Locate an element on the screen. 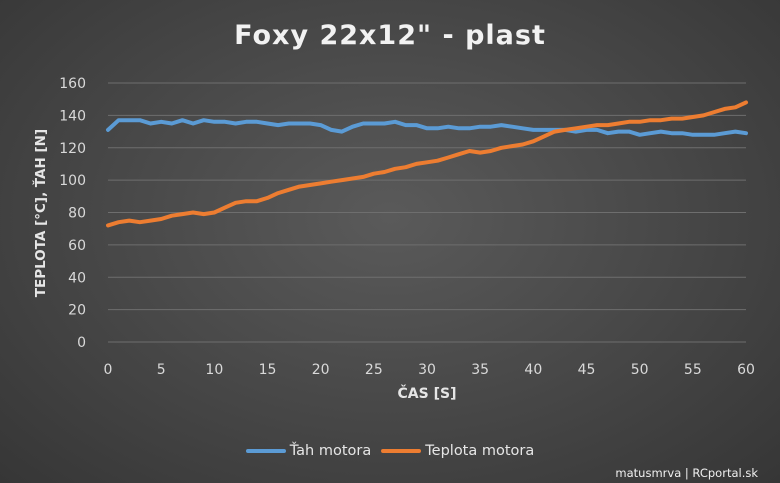 Image resolution: width=780 pixels, height=483 pixels. x-axis-label: ČAS [S] is located at coordinates (427, 394).